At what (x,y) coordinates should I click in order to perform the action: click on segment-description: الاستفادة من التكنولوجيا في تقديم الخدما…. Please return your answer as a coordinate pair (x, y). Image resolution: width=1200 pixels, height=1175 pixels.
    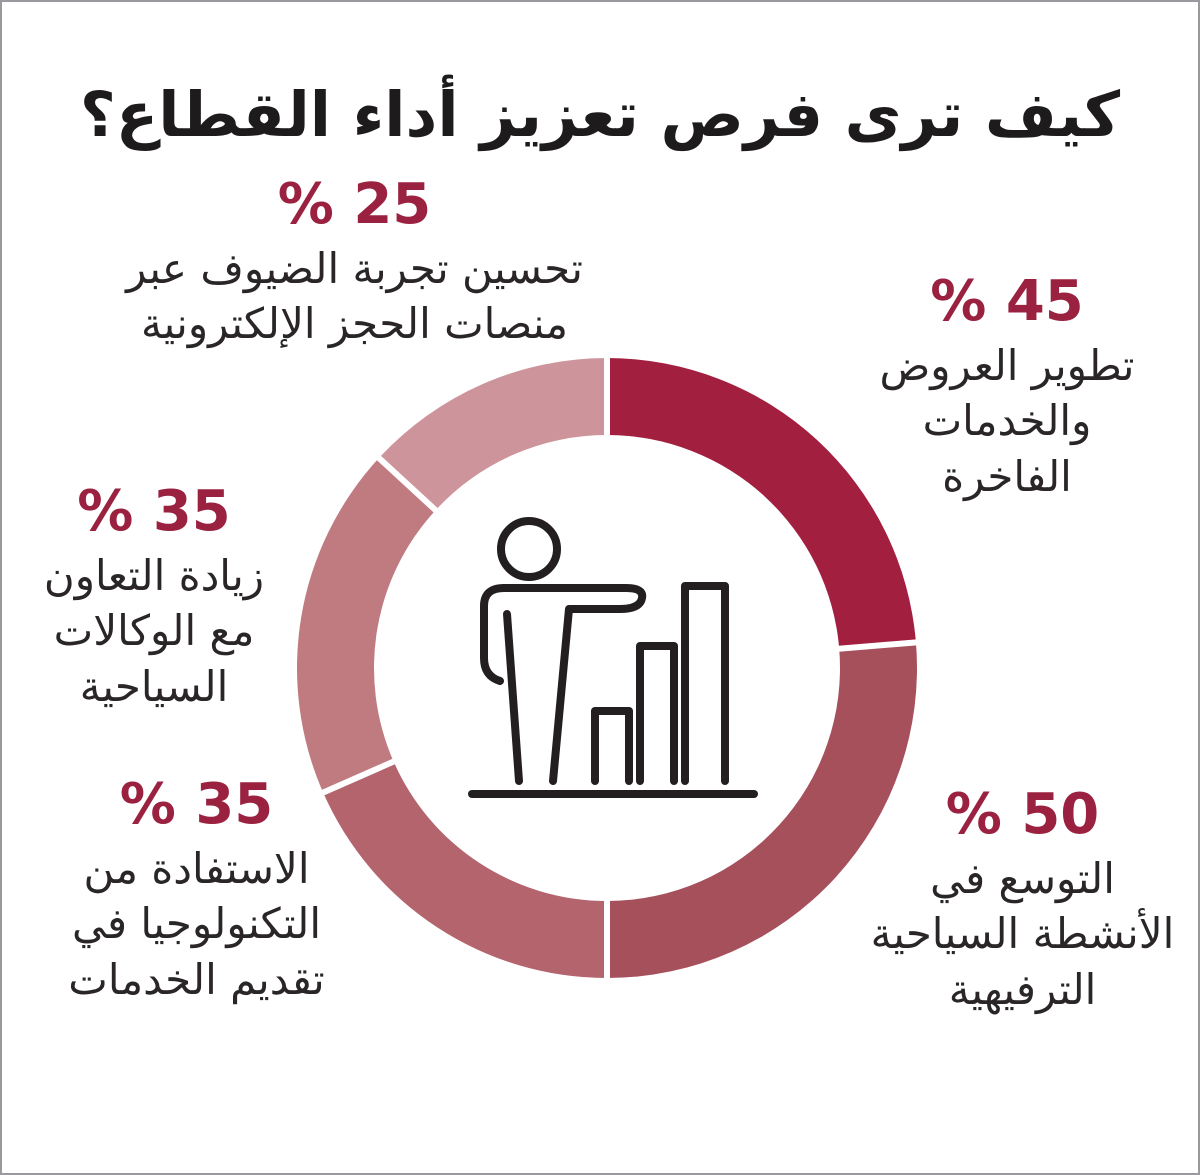
    Looking at the image, I should click on (196, 924).